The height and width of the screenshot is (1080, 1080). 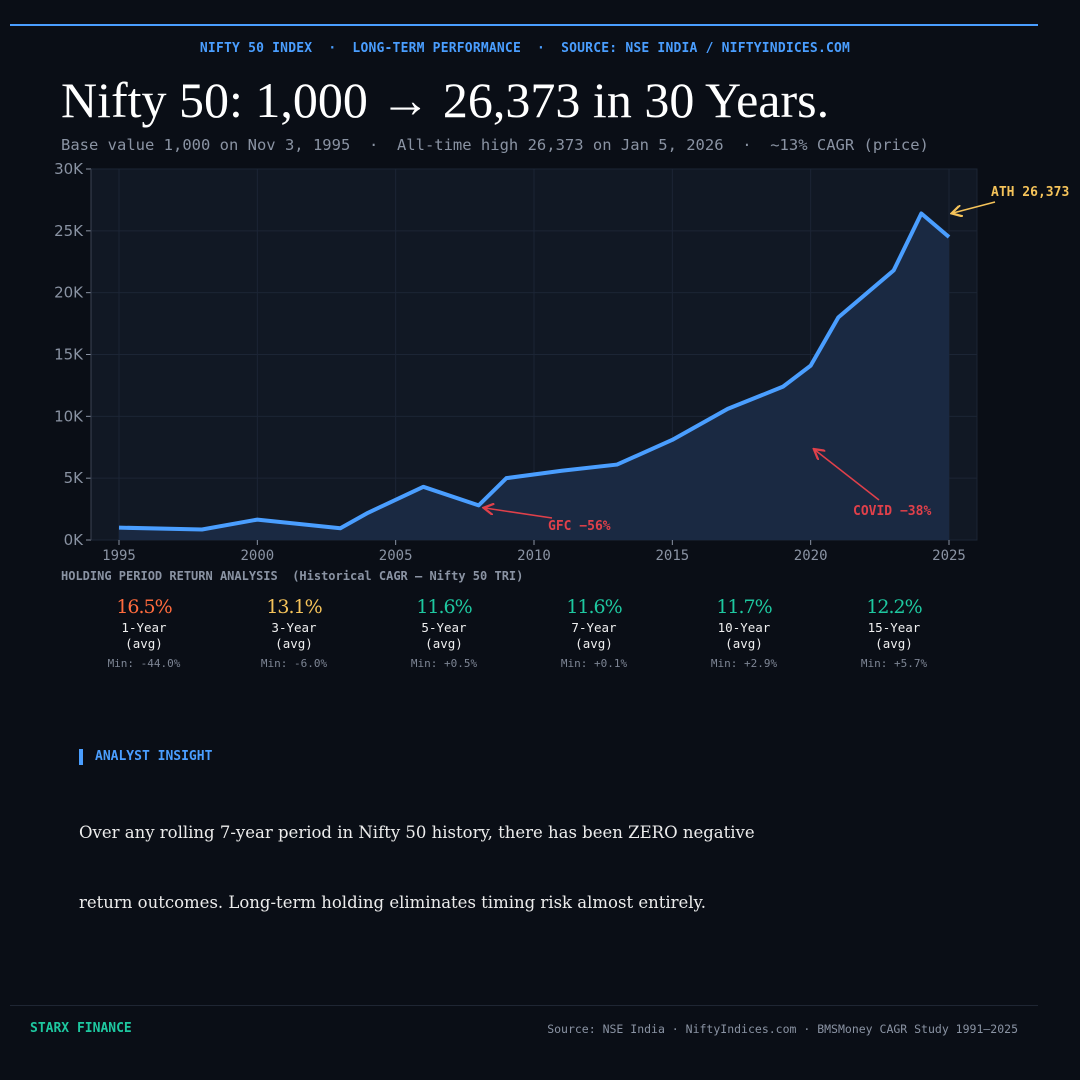 What do you see at coordinates (69, 231) in the screenshot?
I see `y-tick-label: 25K` at bounding box center [69, 231].